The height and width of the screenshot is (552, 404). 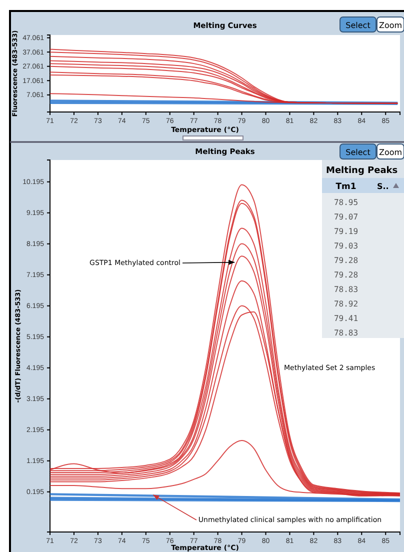 I want to click on annotation: Tm1, so click(x=346, y=187).